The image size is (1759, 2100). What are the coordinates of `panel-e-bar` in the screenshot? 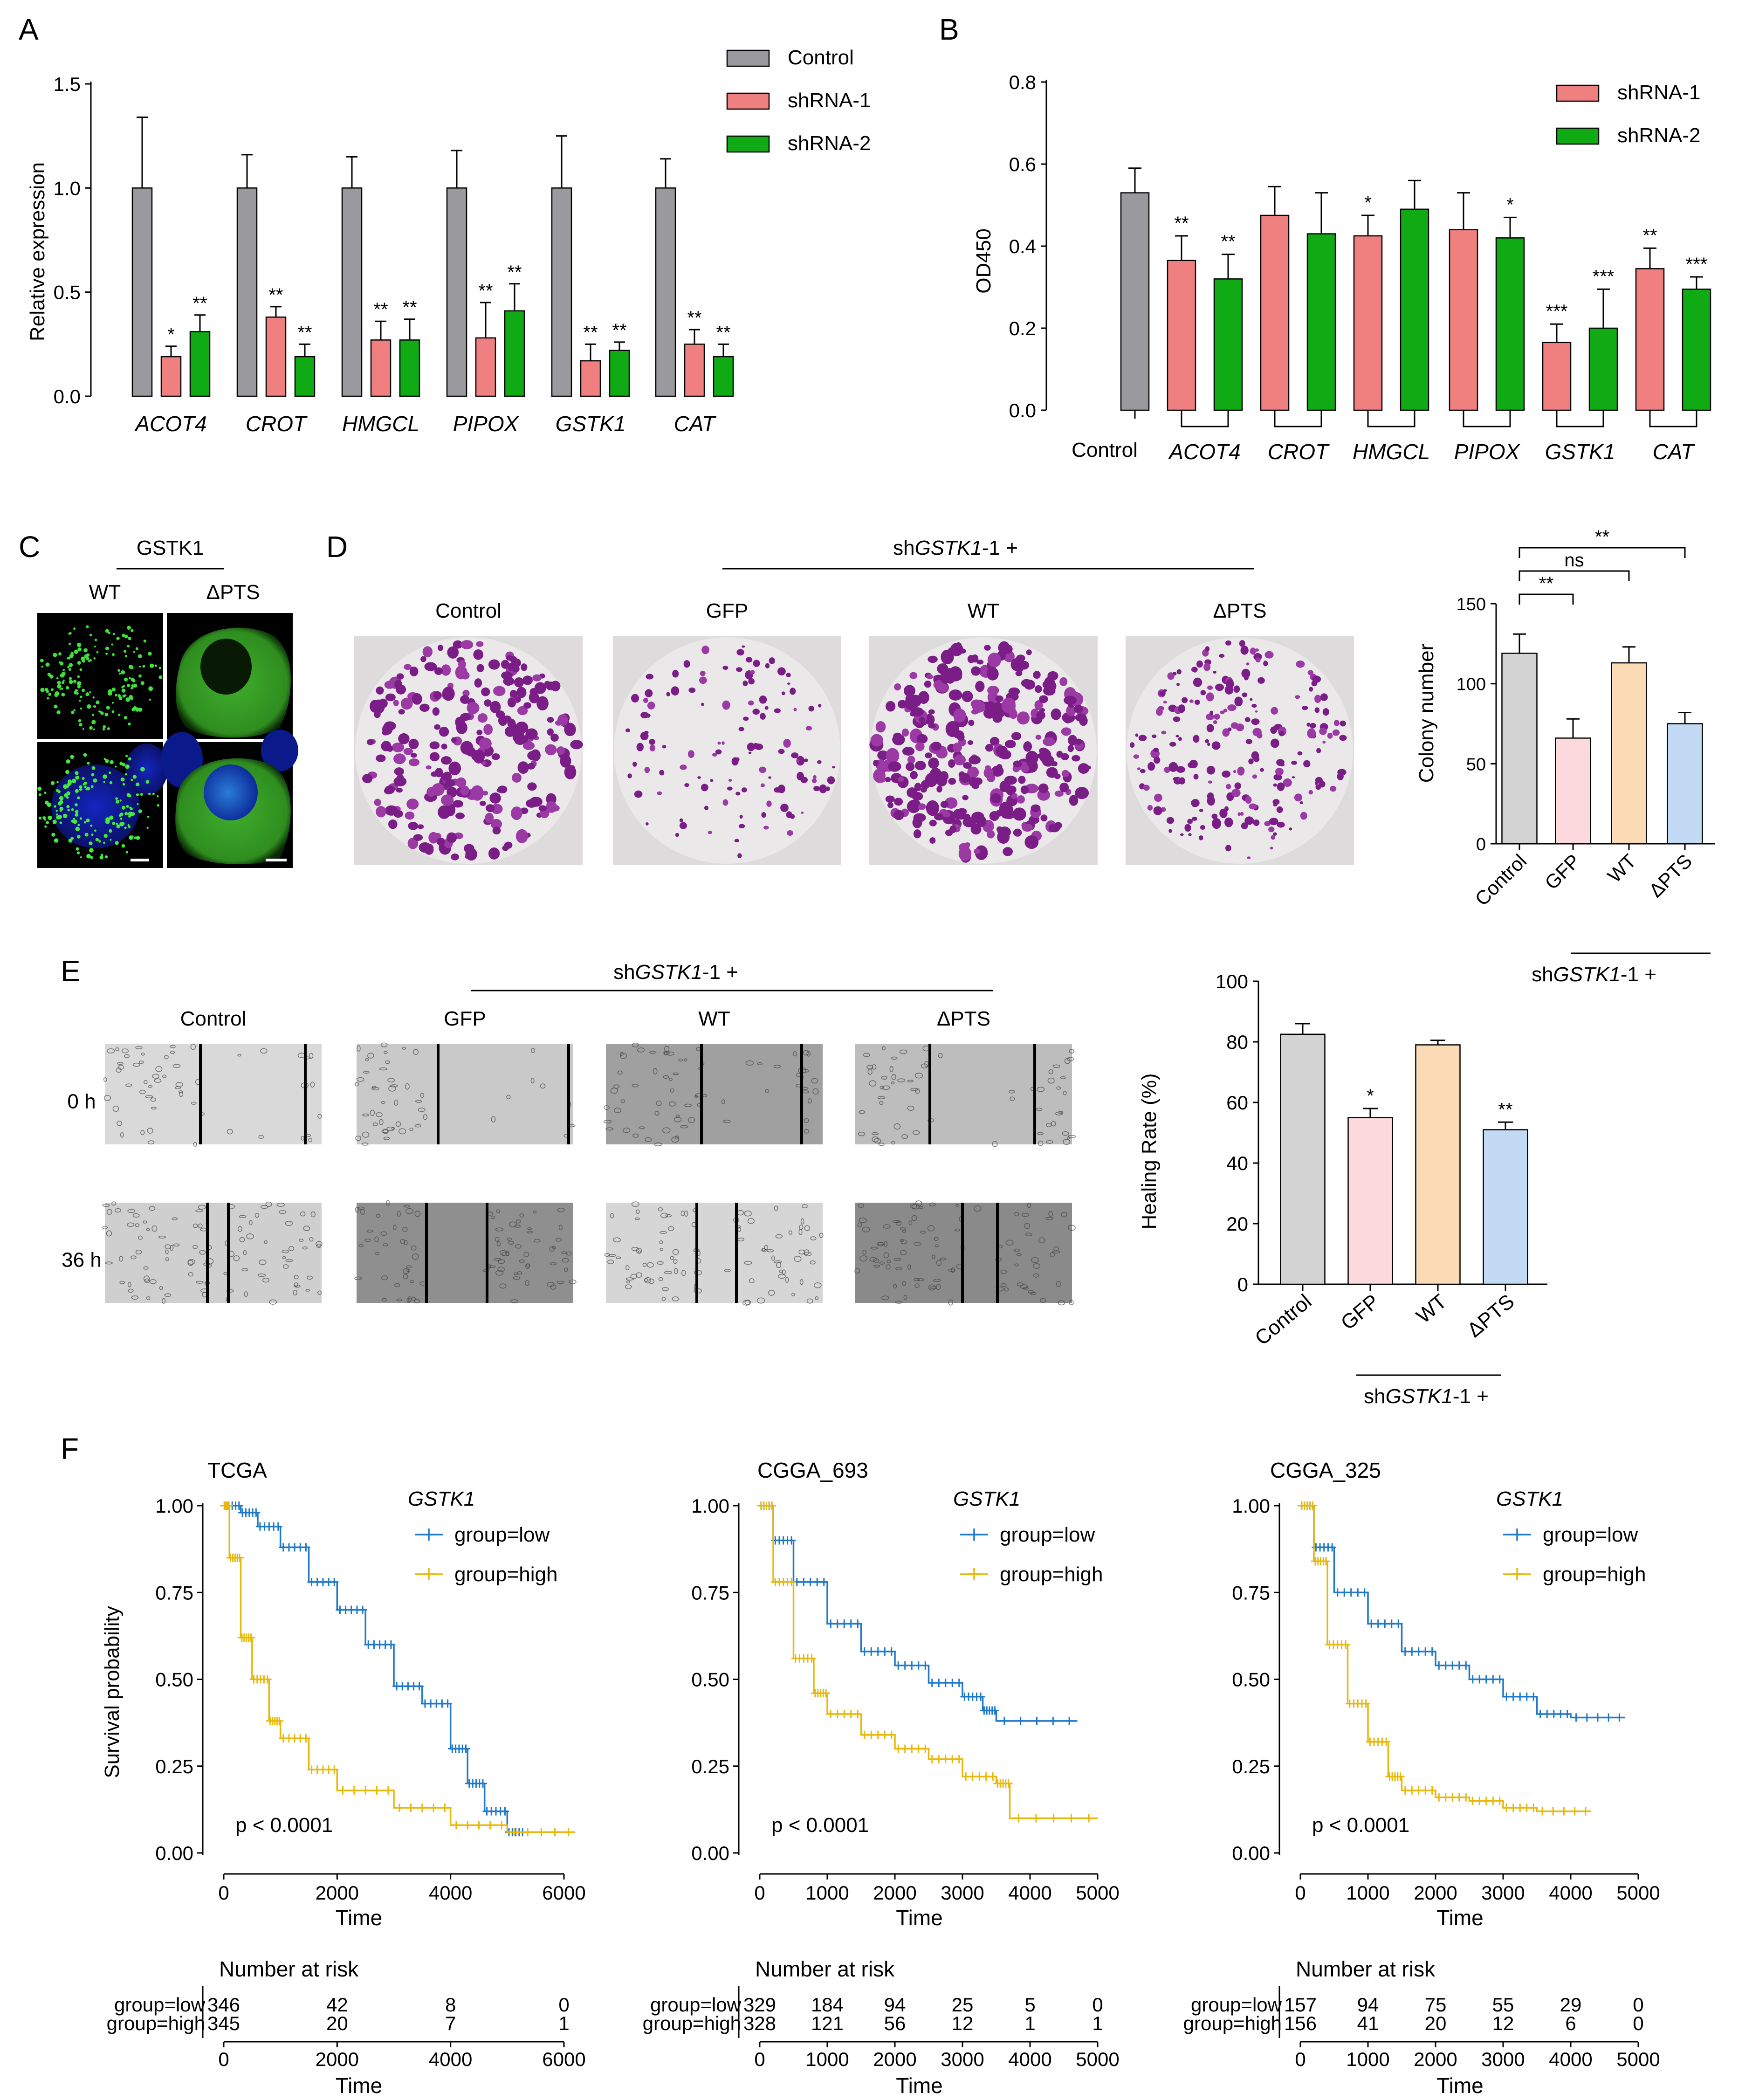 It's located at (1438, 1164).